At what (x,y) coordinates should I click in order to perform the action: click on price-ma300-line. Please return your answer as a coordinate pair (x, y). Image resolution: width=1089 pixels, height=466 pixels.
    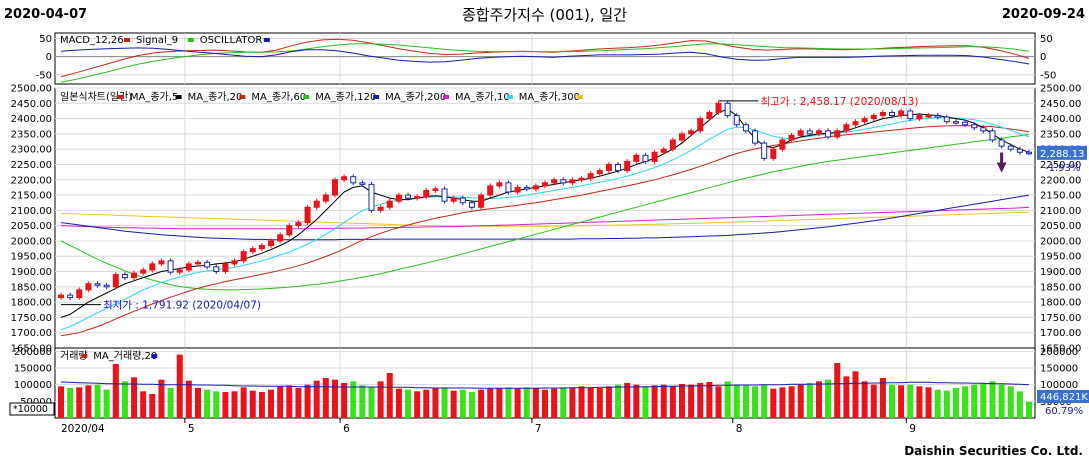
    Looking at the image, I should click on (545, 219).